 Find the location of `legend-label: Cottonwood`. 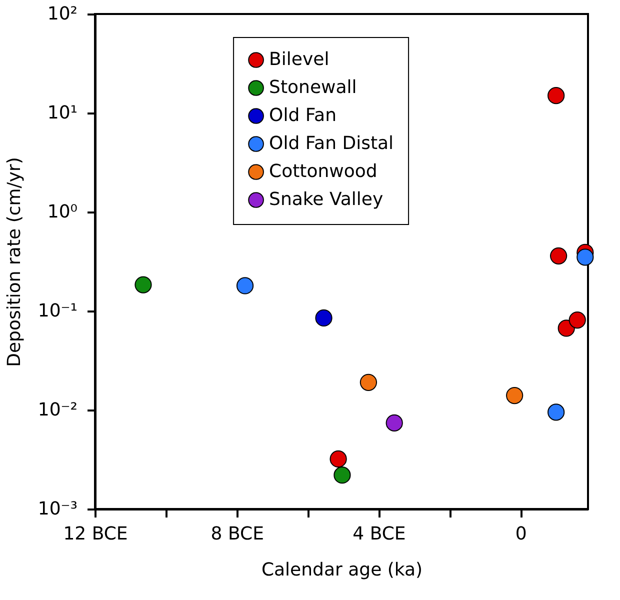

legend-label: Cottonwood is located at coordinates (323, 171).